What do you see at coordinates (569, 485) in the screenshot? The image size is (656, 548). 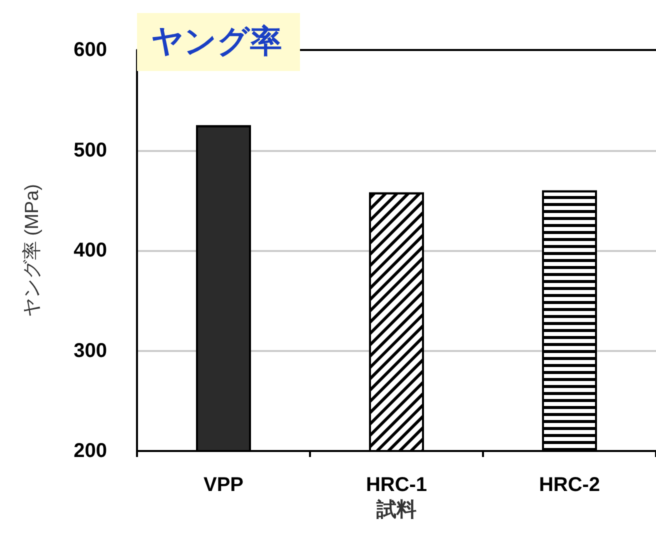 I see `x-tick-label: HRC-2` at bounding box center [569, 485].